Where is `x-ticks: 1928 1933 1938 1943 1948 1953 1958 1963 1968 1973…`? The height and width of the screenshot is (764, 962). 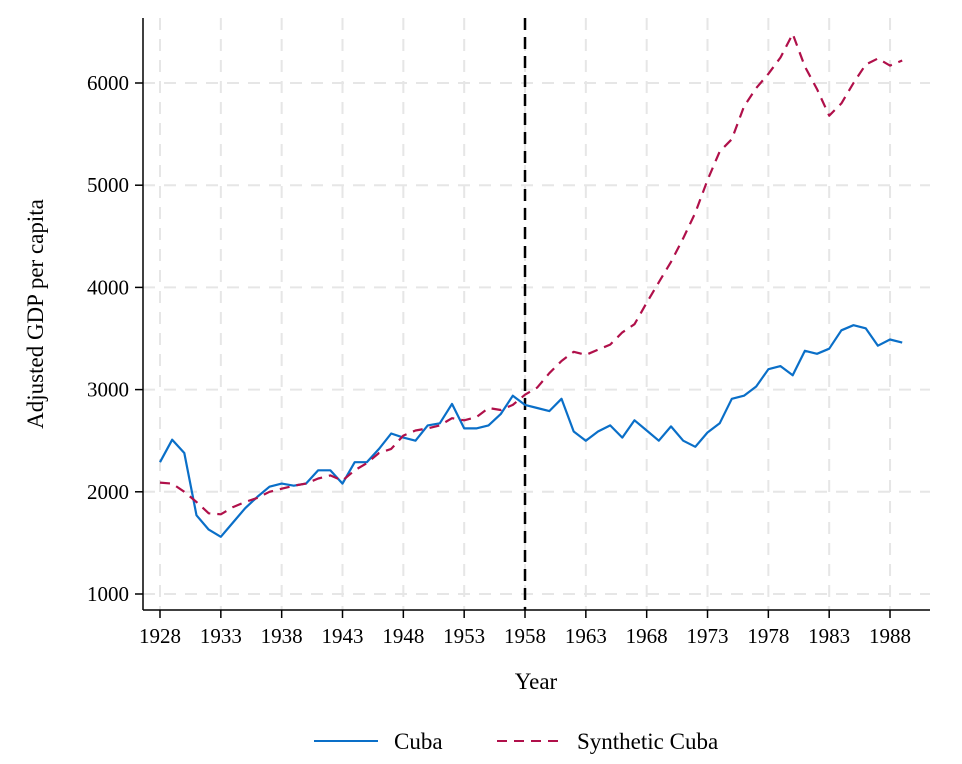 x-ticks: 1928 1933 1938 1943 1948 1953 1958 1963 1968 1973… is located at coordinates (525, 629).